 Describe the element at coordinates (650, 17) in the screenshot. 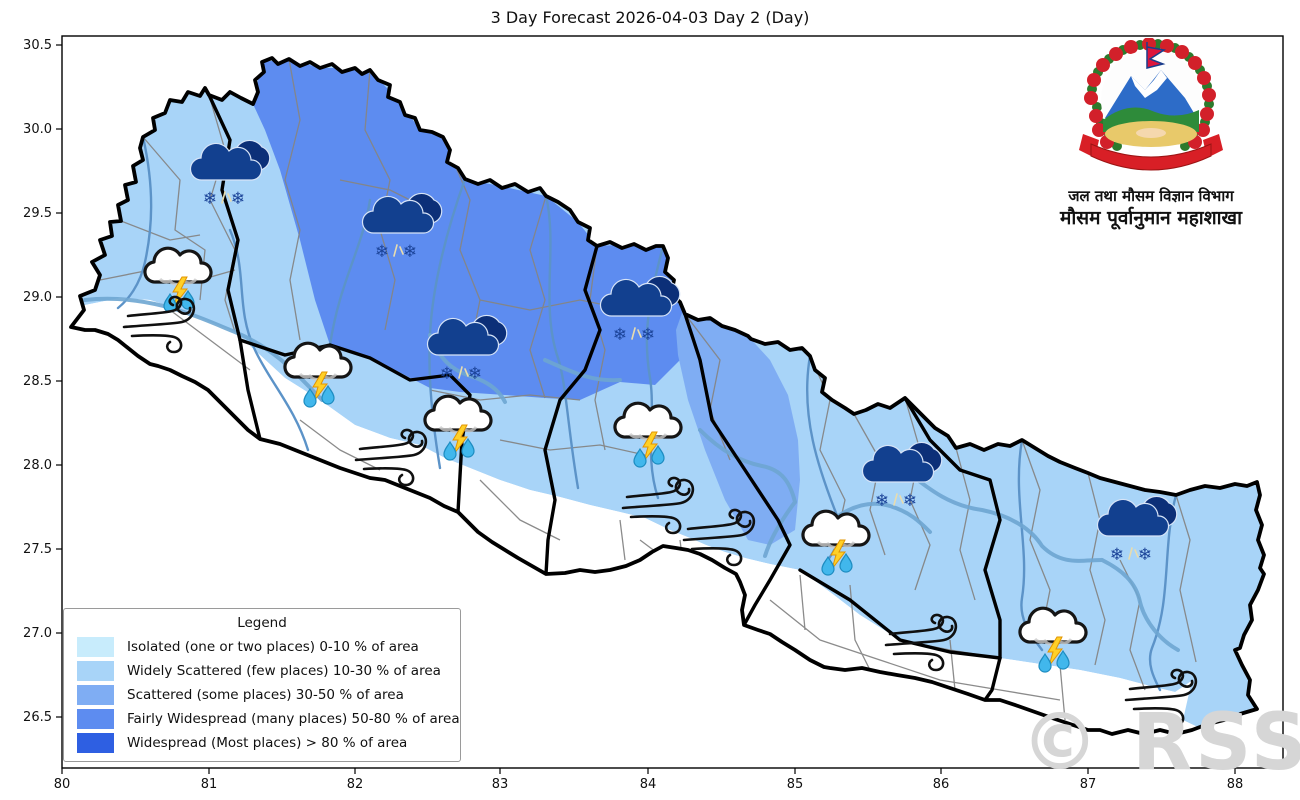

I see `page-title: 3 Day Forecast 2026-04-03 Day 2 (Day)` at that location.